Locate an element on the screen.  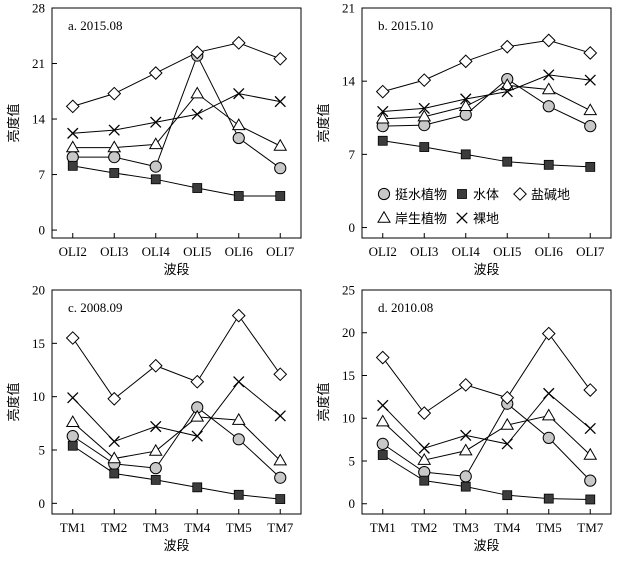
x-tick-label: OLI6 is located at coordinates (239, 251).